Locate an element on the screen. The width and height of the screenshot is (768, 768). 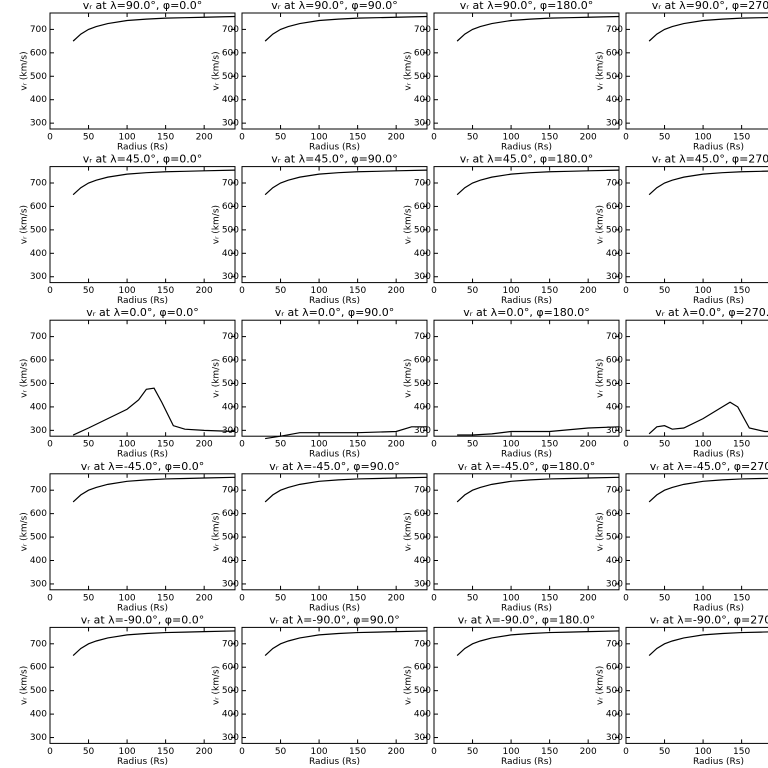
panel-title: vᵣ at λ=-90.0°, φ=0.0° is located at coordinates (143, 619).